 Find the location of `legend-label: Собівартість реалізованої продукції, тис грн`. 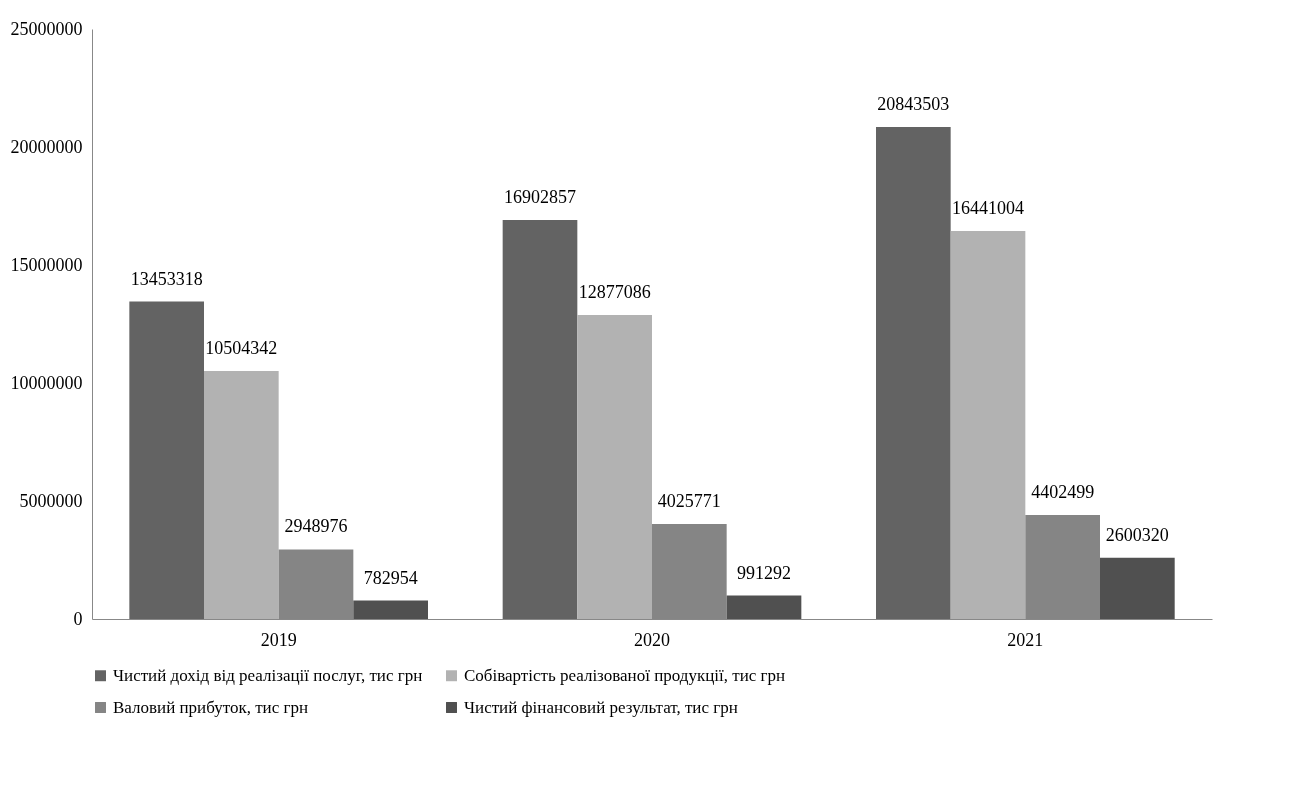

legend-label: Собівартість реалізованої продукції, тис грн is located at coordinates (625, 675).